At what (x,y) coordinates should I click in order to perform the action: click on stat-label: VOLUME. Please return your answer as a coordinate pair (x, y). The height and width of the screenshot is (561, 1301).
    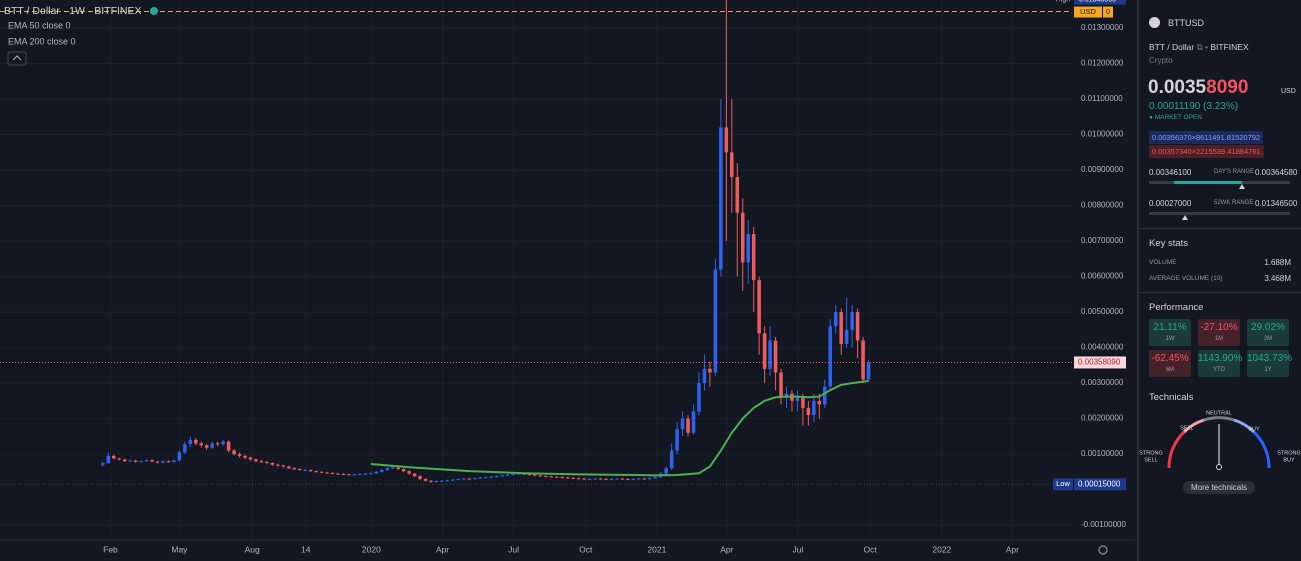
    Looking at the image, I should click on (1163, 262).